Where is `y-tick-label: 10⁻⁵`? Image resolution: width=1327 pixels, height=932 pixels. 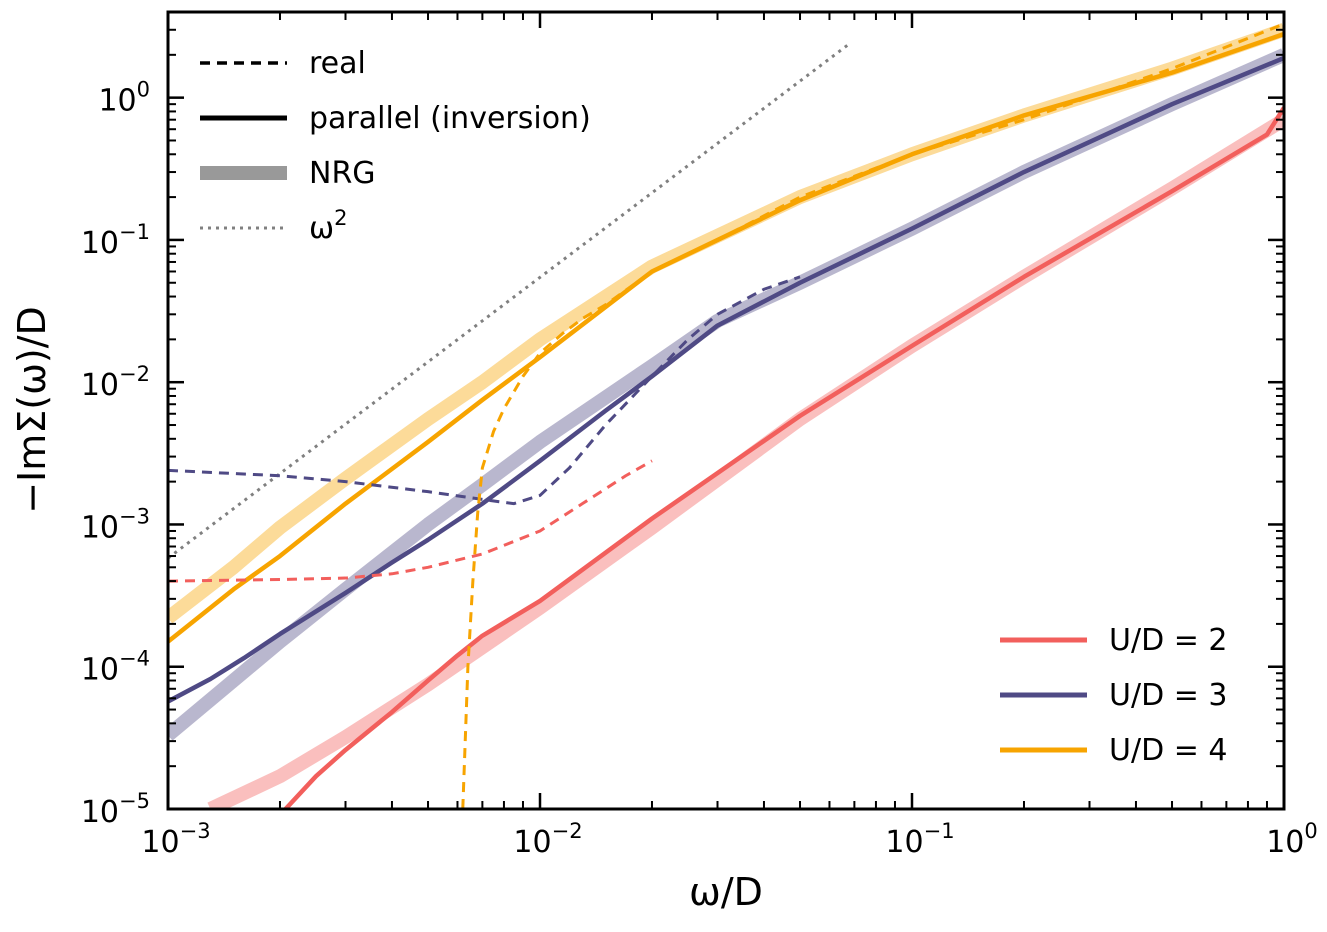
y-tick-label: 10⁻⁵ is located at coordinates (115, 809).